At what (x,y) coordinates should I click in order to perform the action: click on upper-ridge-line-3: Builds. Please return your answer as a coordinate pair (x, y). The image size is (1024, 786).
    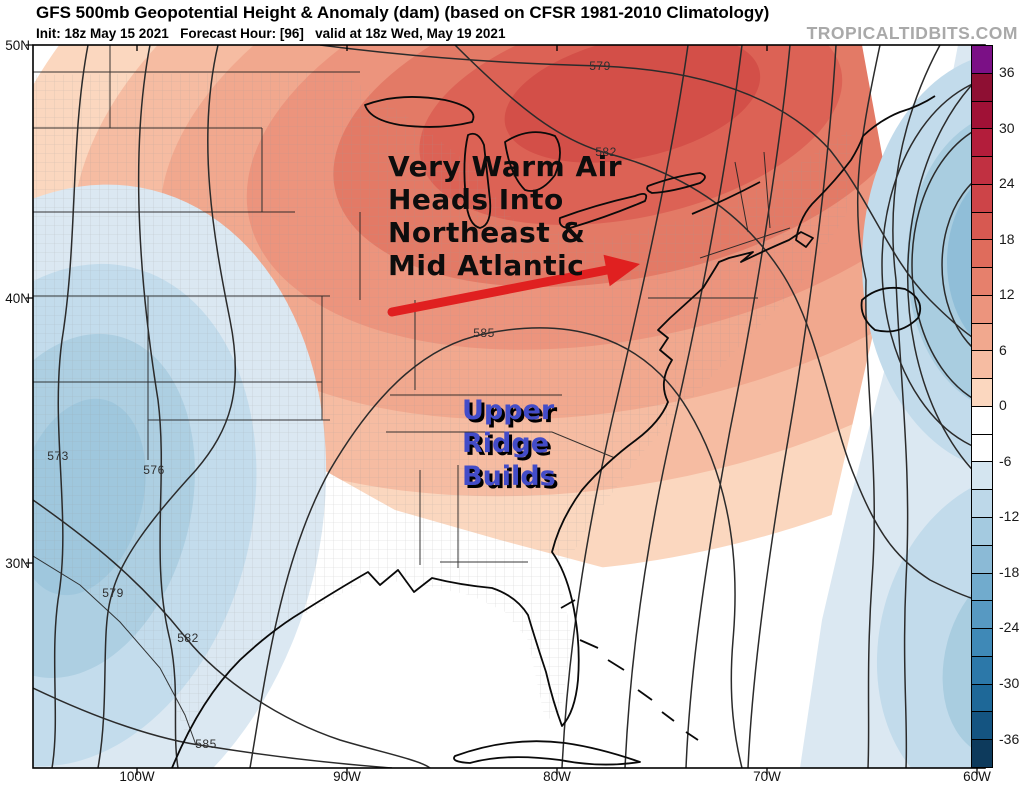
    Looking at the image, I should click on (509, 476).